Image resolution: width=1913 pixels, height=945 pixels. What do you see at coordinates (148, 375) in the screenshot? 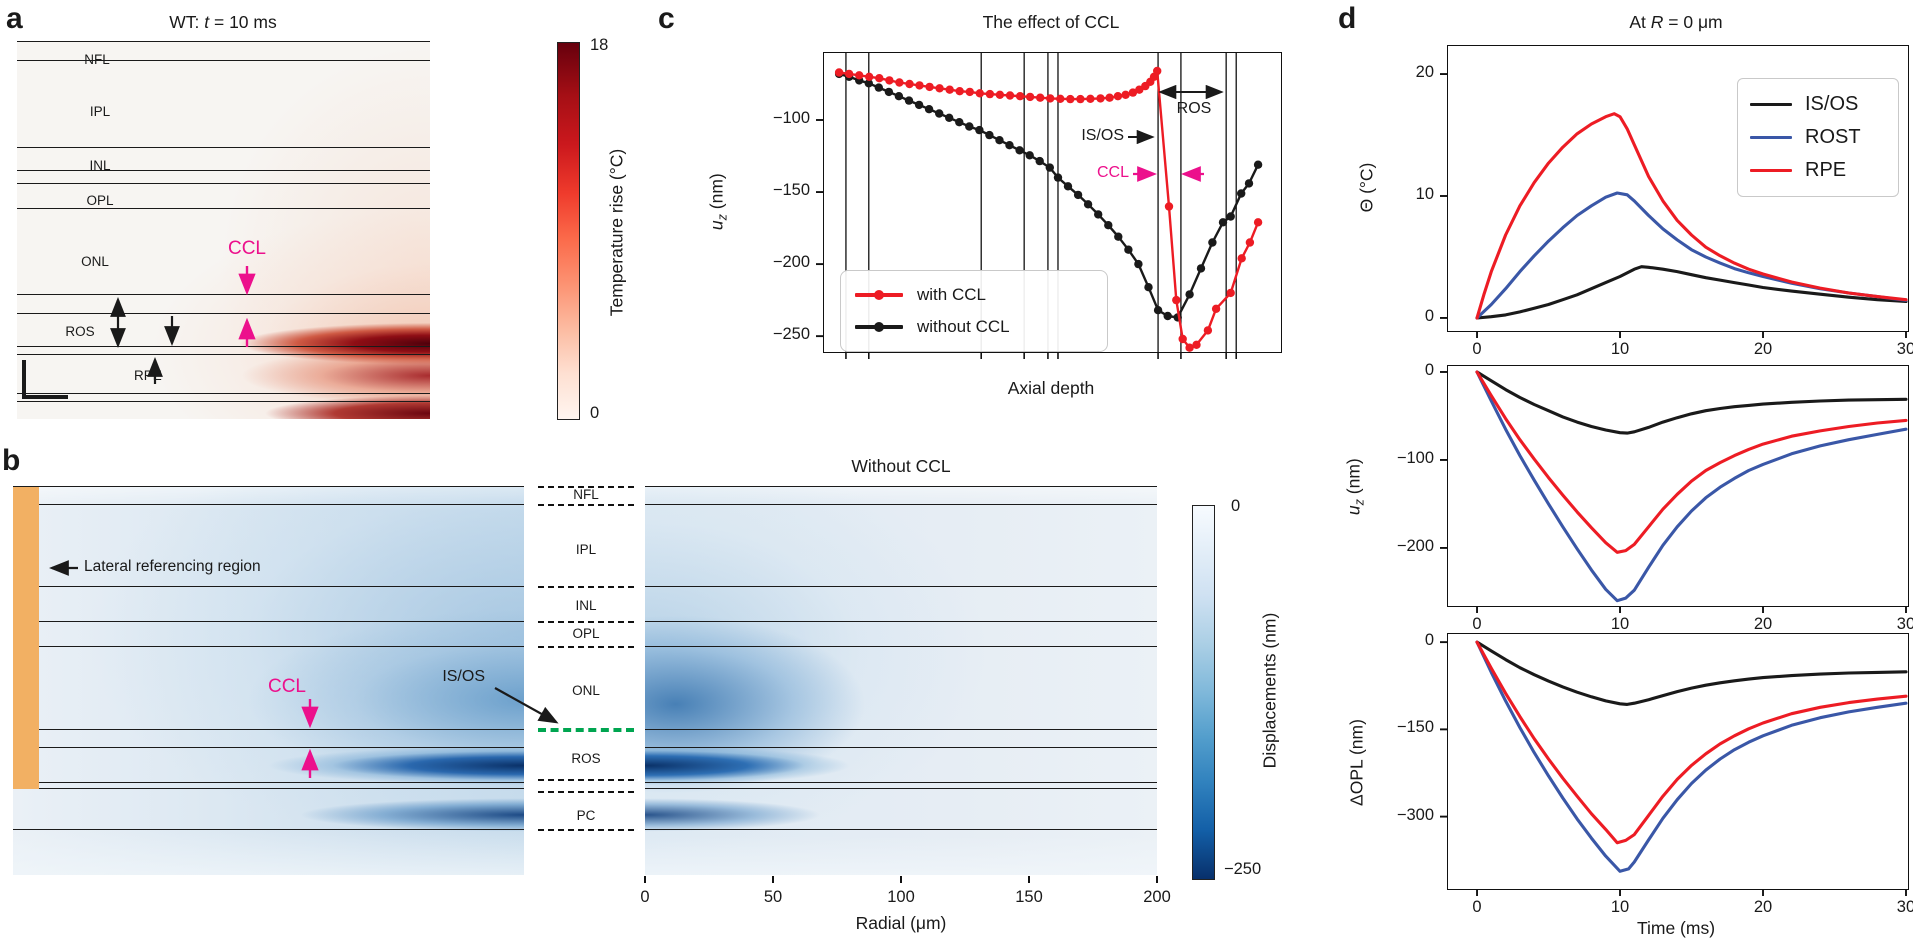
I see `layer-label-rpe: RPE` at bounding box center [148, 375].